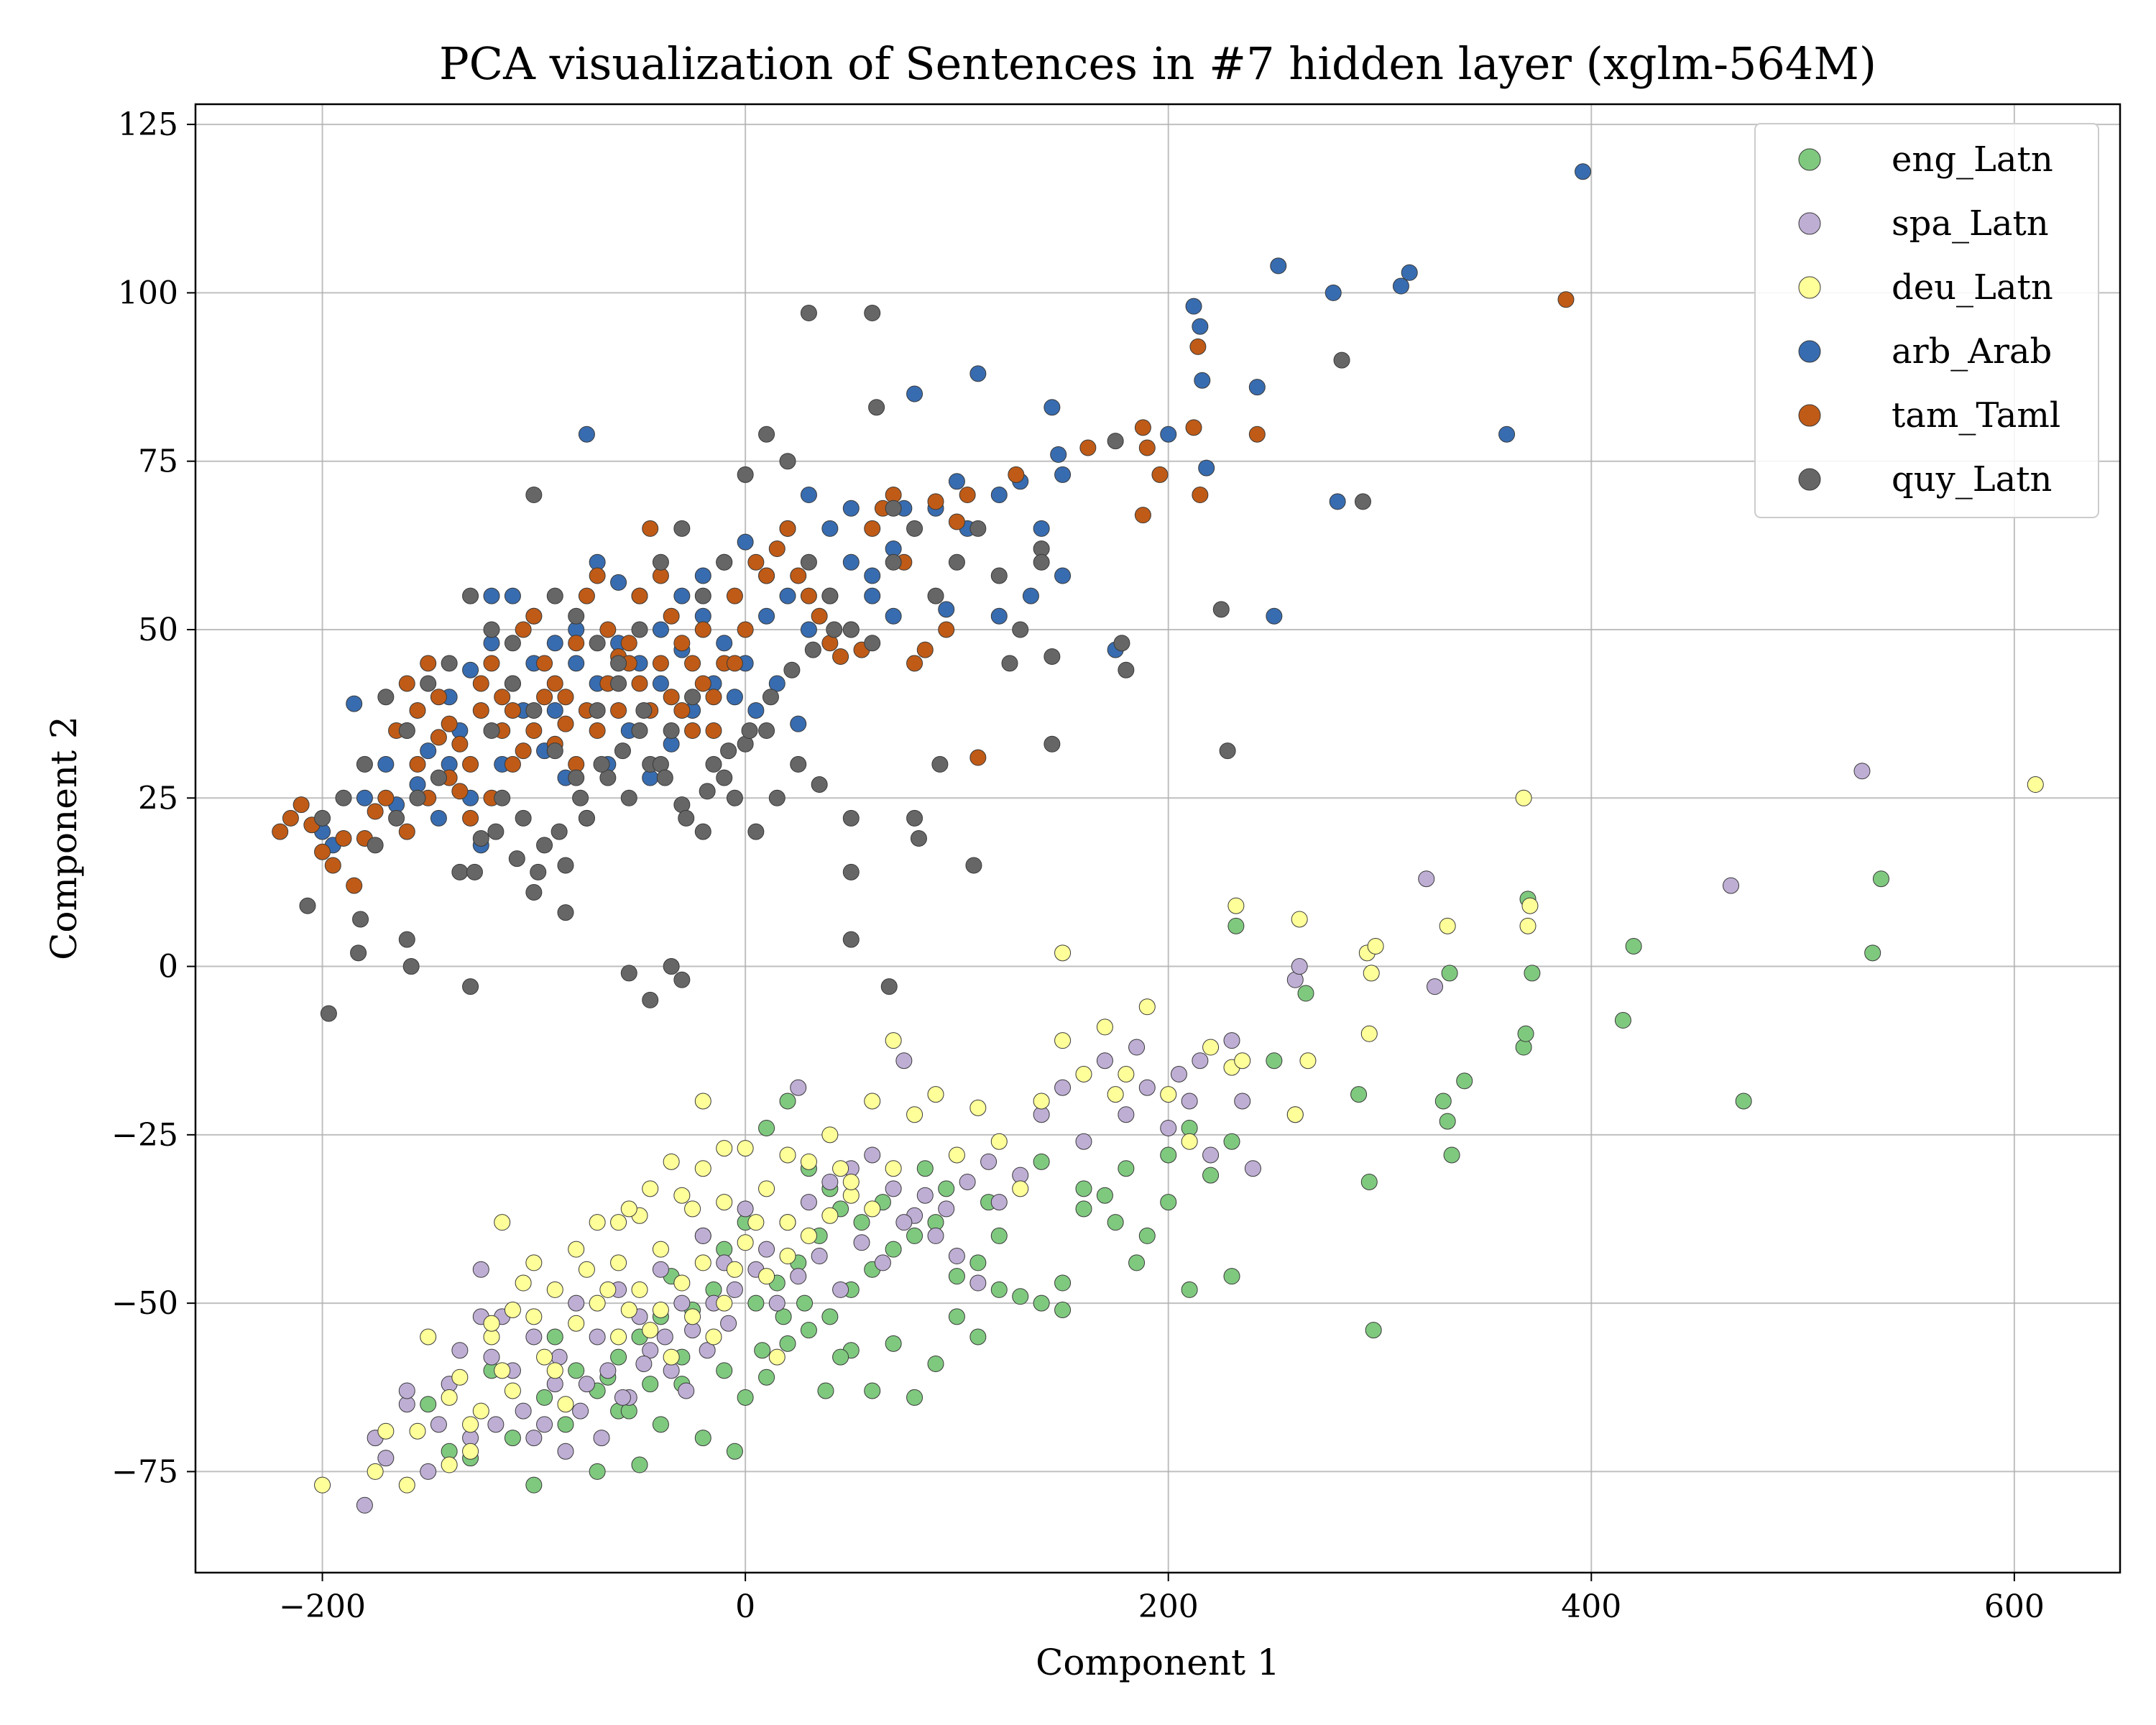 This screenshot has height=1725, width=2156. I want to click on legend-label: spa_Latn, so click(1971, 223).